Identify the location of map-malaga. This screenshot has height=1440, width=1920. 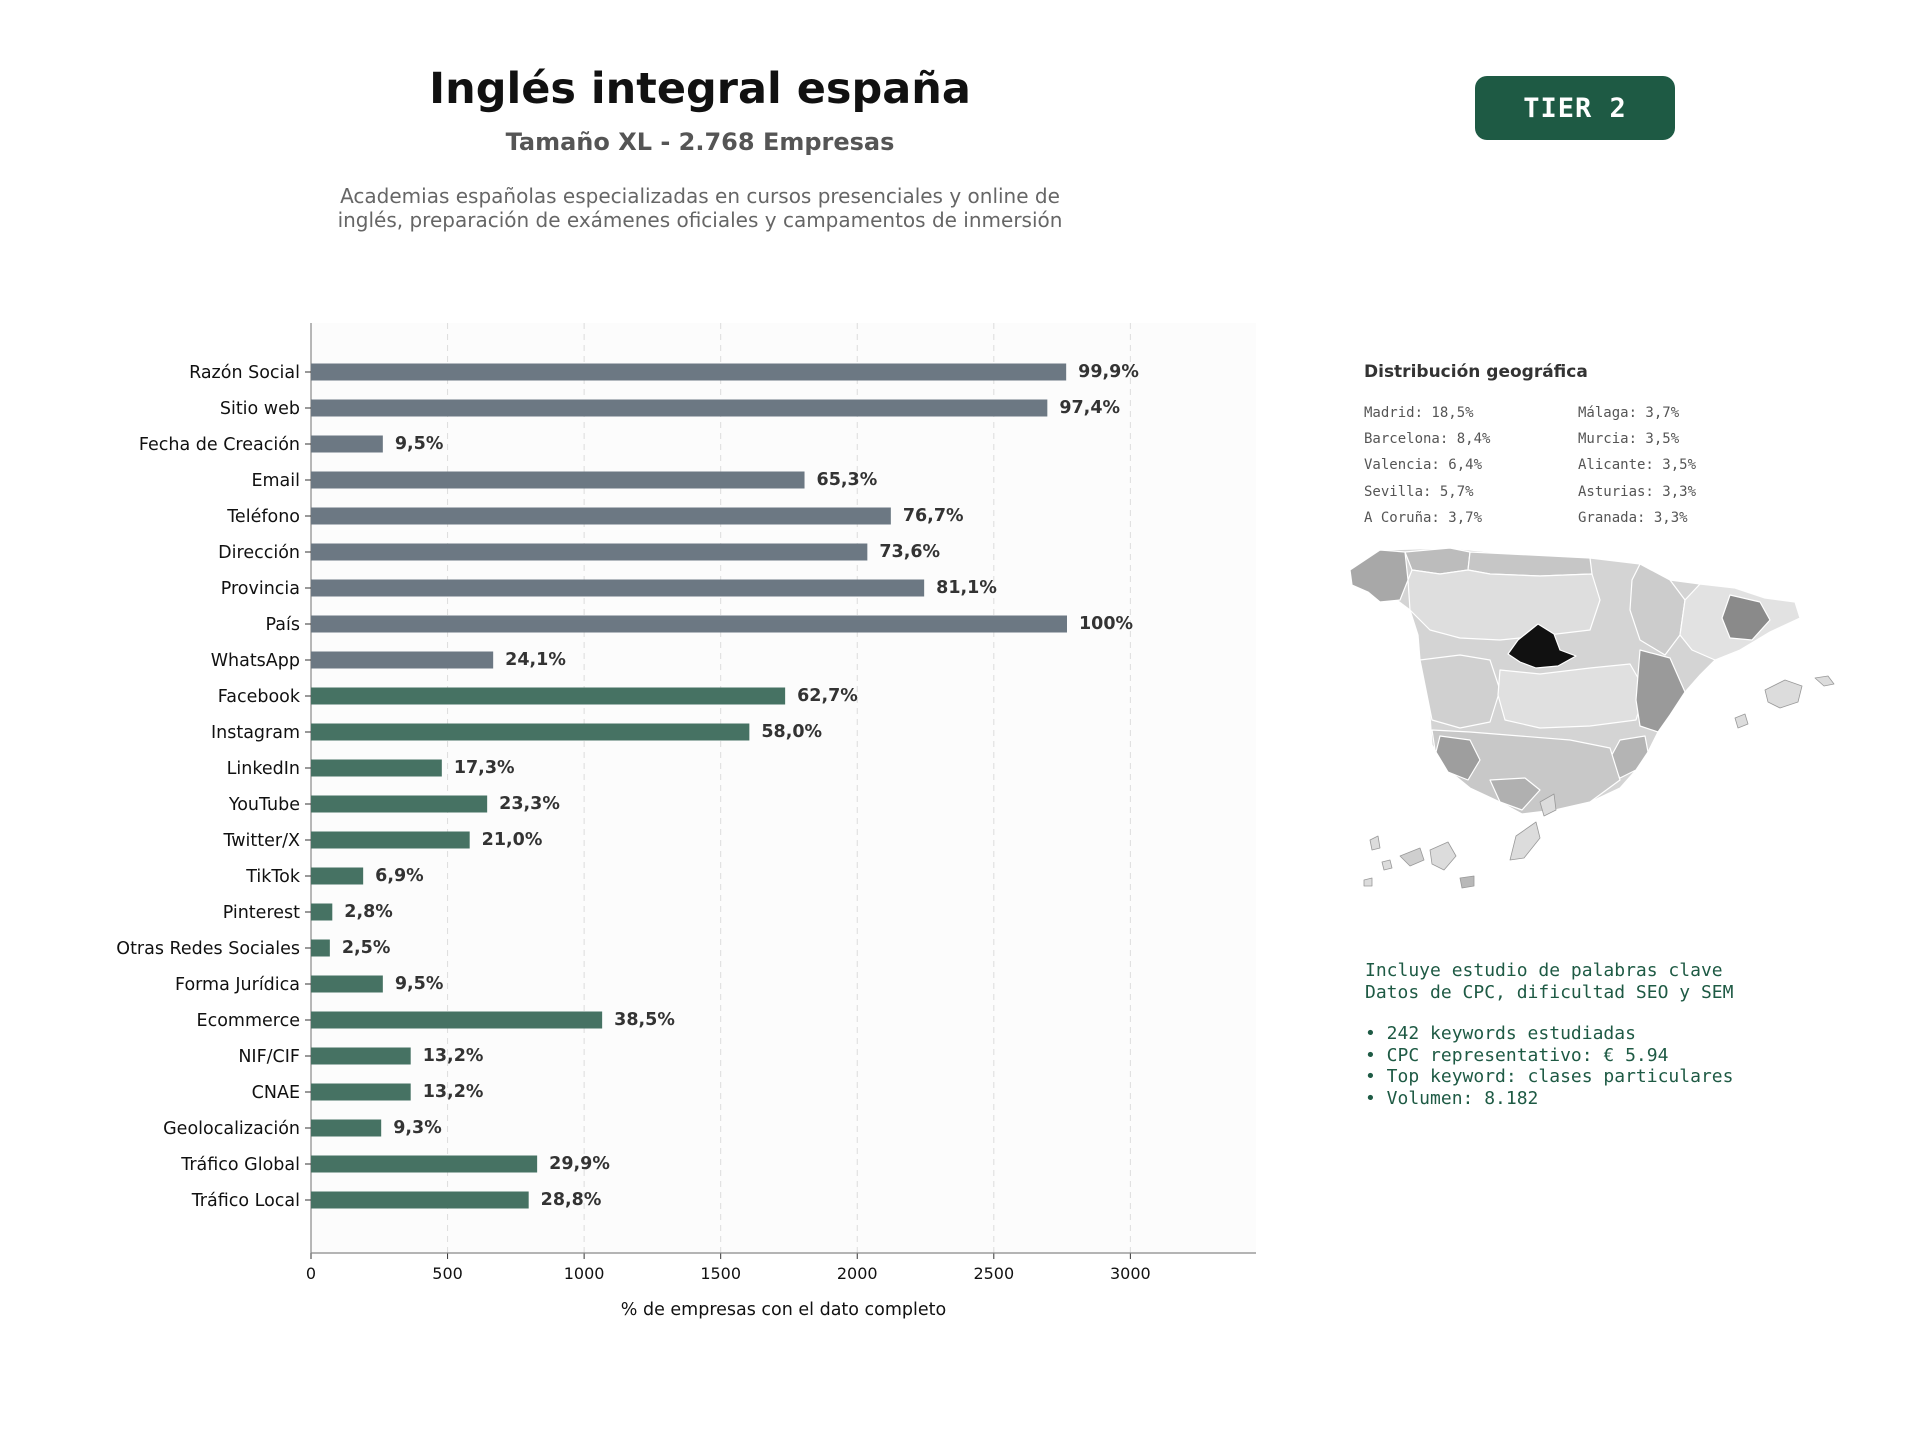
(1515, 794).